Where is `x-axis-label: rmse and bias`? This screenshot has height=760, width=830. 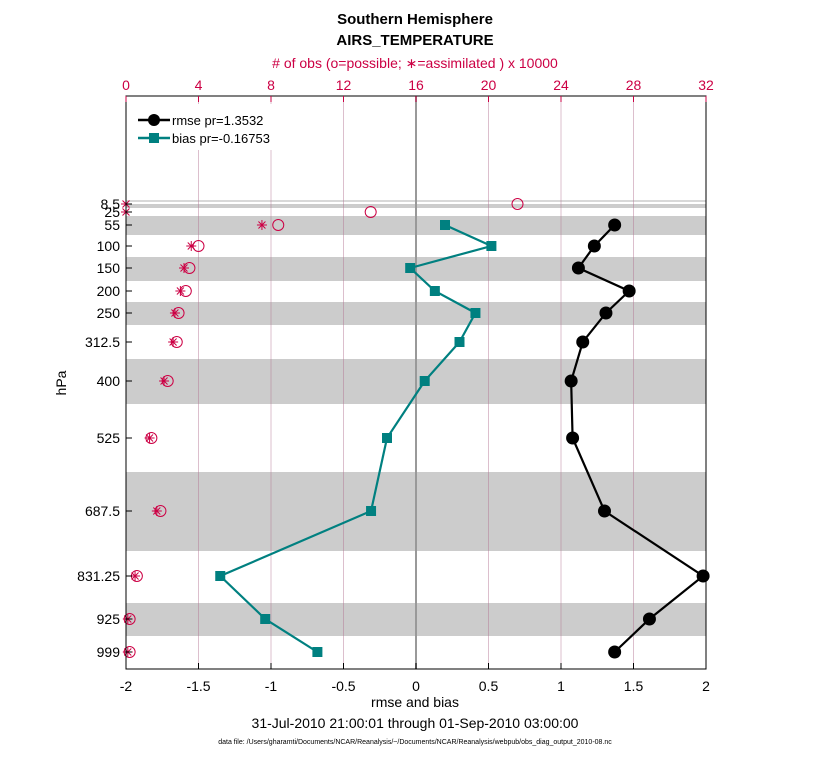
x-axis-label: rmse and bias is located at coordinates (415, 702).